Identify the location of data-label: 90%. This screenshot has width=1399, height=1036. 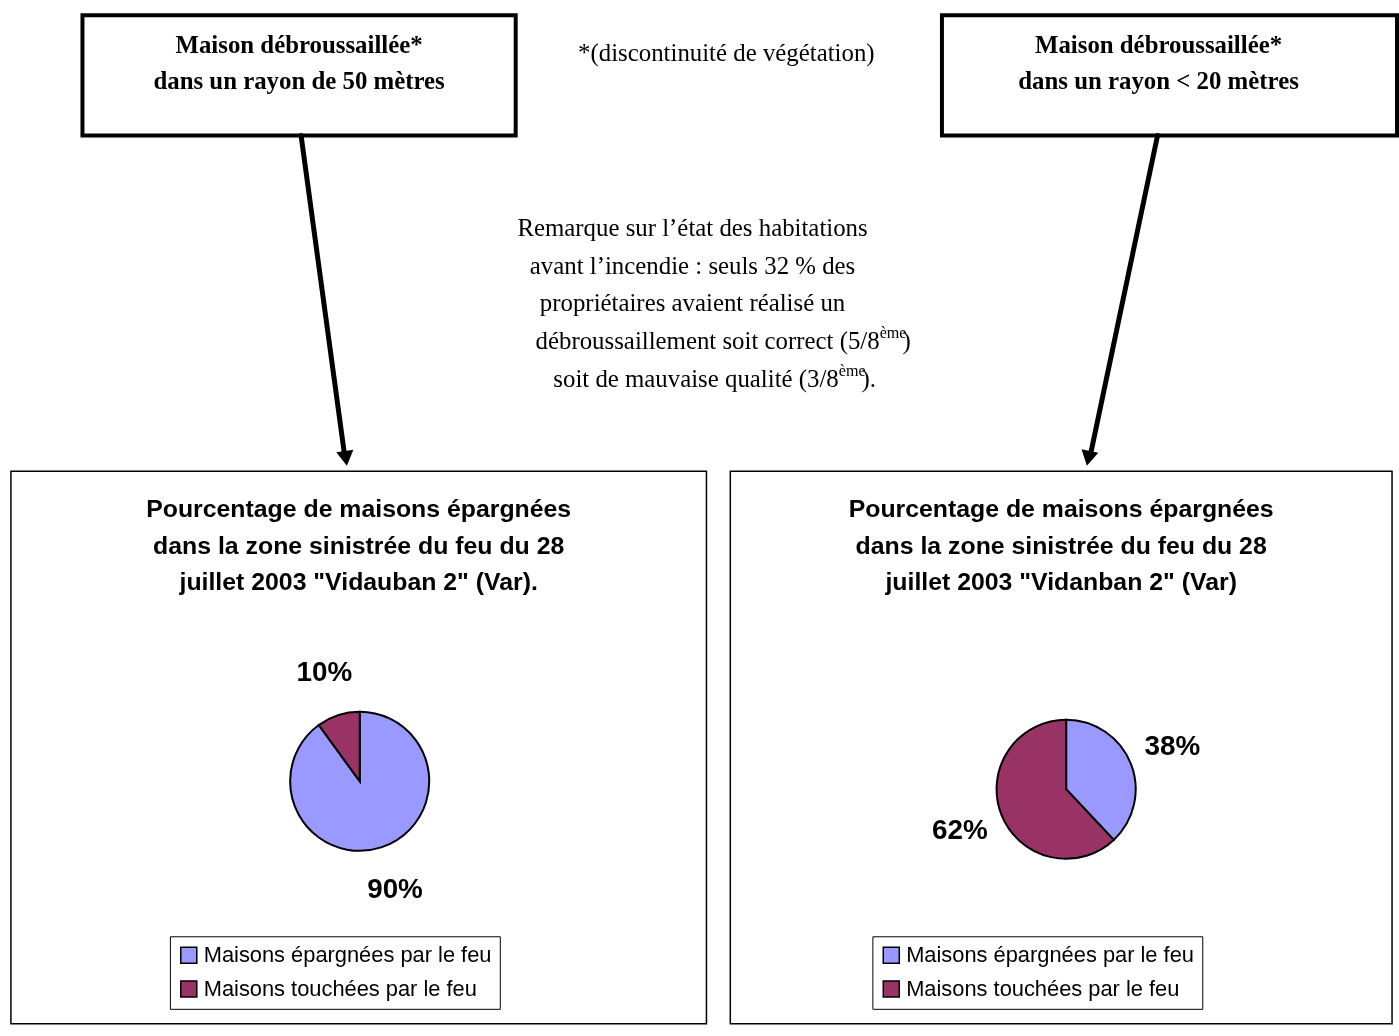
(395, 888).